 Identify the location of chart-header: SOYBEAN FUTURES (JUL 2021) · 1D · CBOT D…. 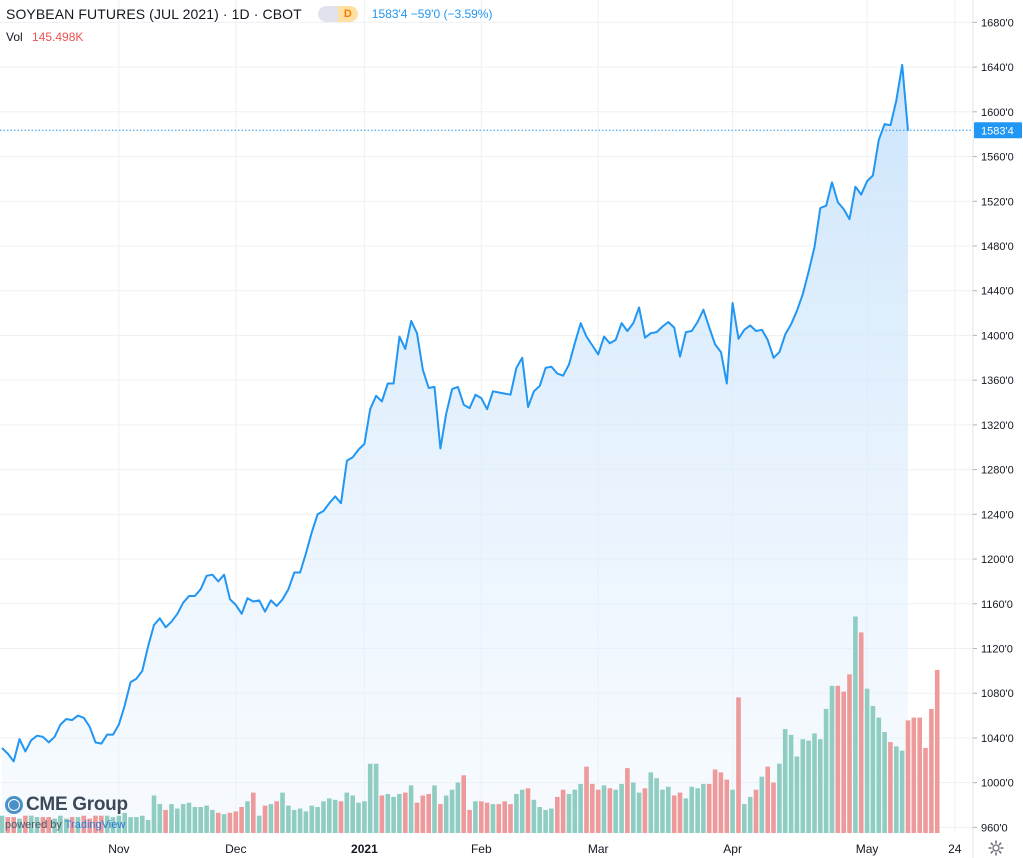
(249, 14).